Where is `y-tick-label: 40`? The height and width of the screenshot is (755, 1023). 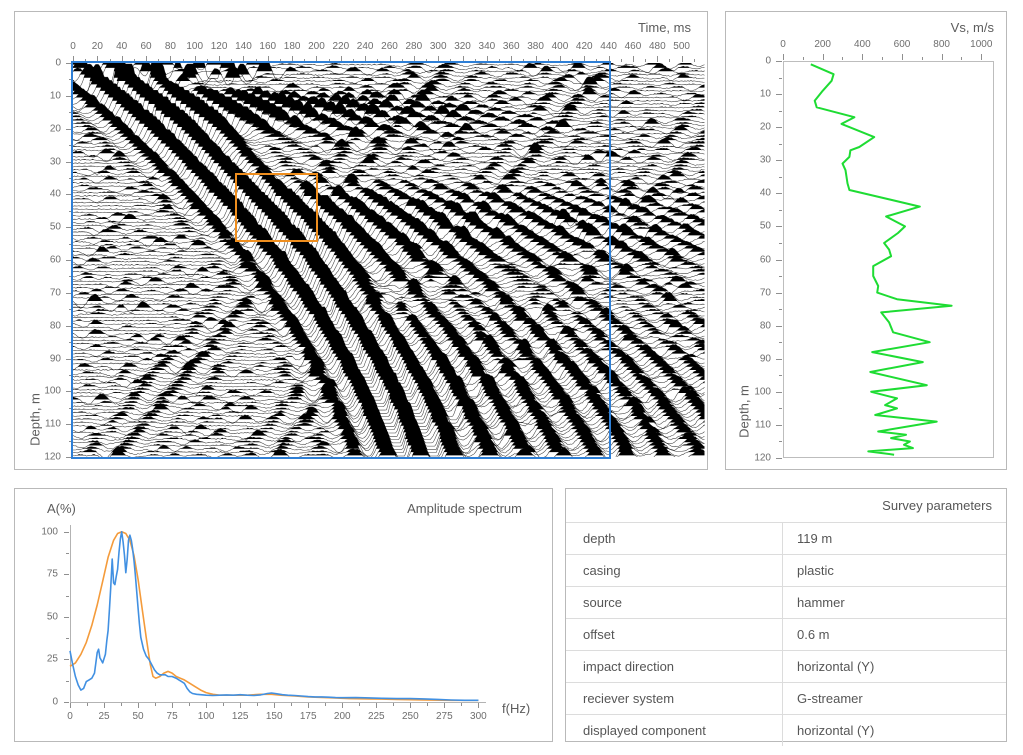
y-tick-label: 40 is located at coordinates (765, 193).